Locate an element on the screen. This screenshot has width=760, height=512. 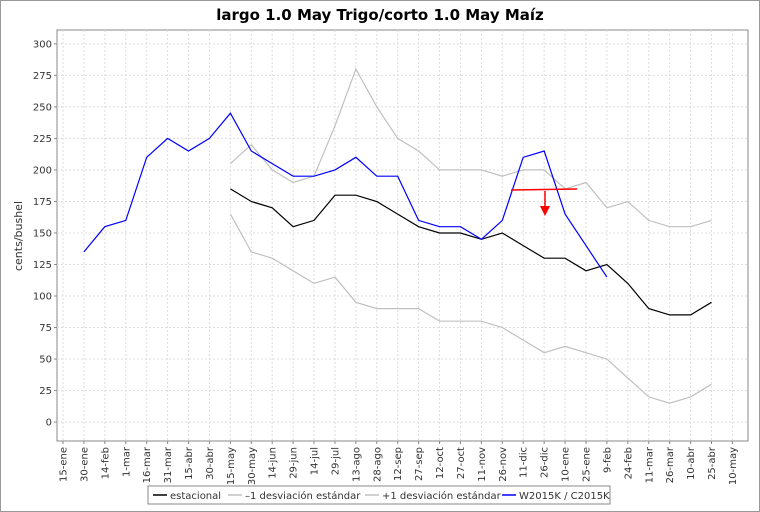
x-tick-label: 27-sep is located at coordinates (419, 464).